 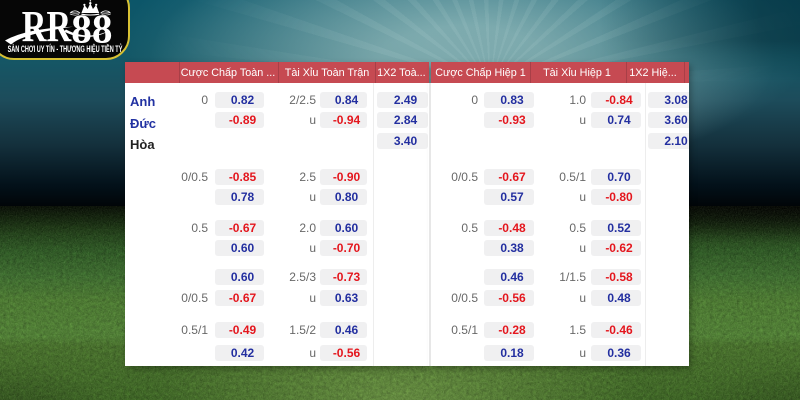 I want to click on svg-text: RR, so click(x=47, y=26).